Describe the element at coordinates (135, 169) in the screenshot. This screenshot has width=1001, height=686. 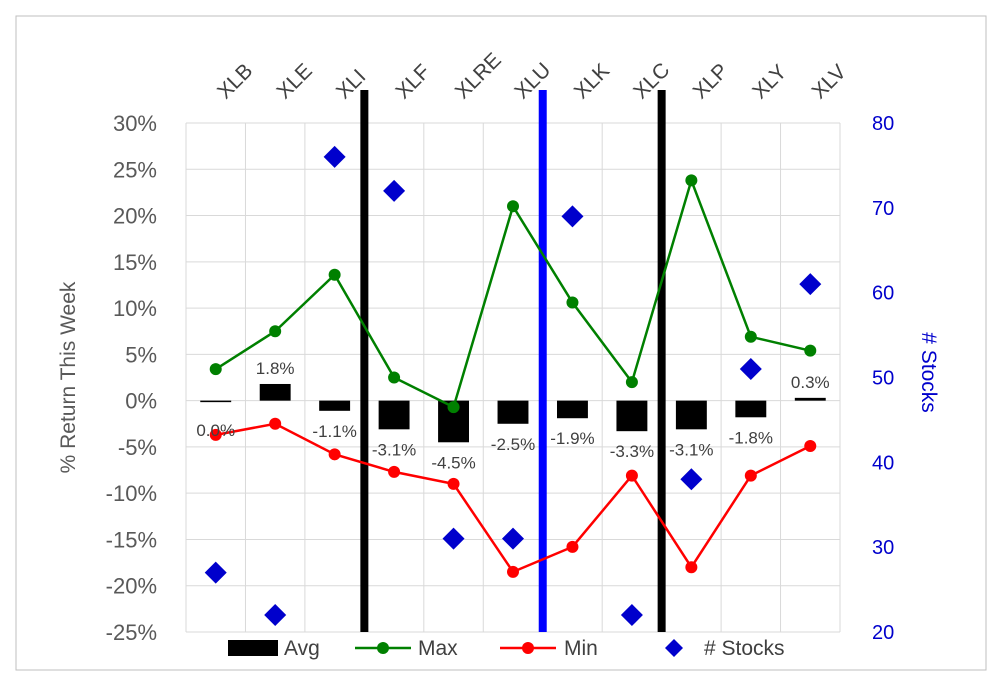
I see `left-axis-tick-label: 25%` at that location.